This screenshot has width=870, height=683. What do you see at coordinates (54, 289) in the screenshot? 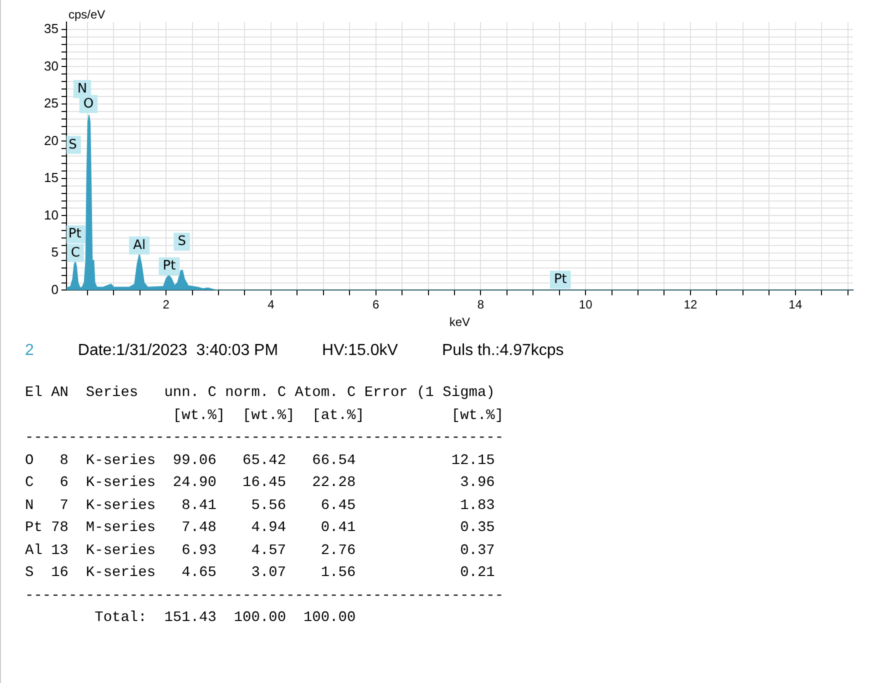
I see `y-tick-label: 0` at bounding box center [54, 289].